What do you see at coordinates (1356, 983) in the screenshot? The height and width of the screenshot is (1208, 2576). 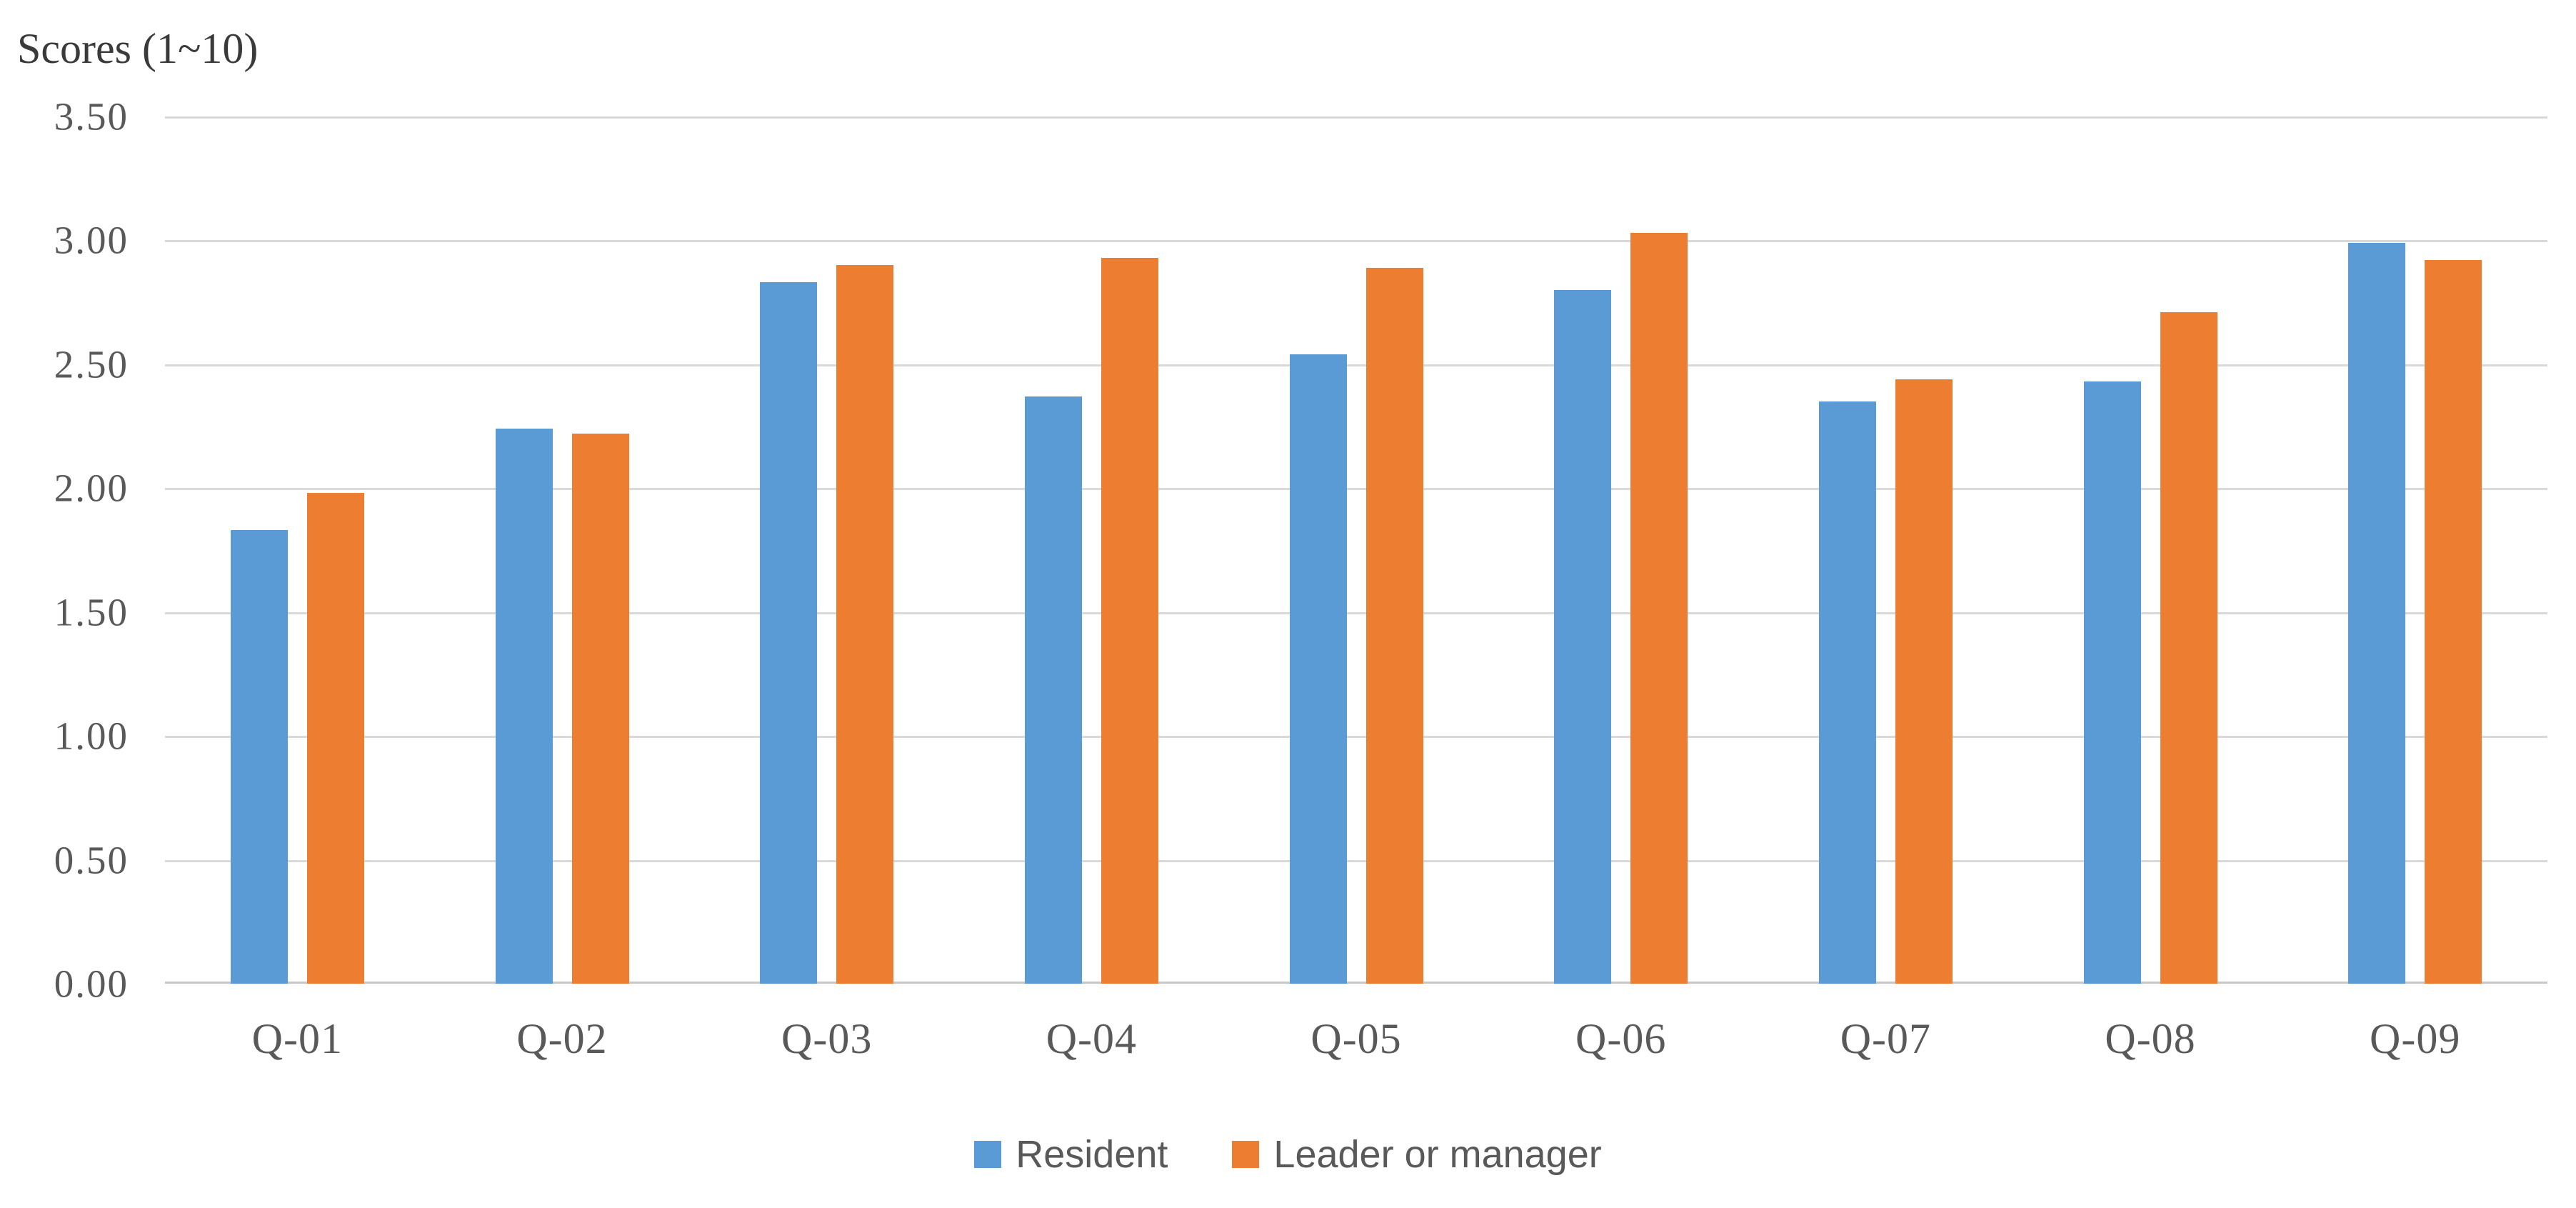 I see `x-axis-line` at bounding box center [1356, 983].